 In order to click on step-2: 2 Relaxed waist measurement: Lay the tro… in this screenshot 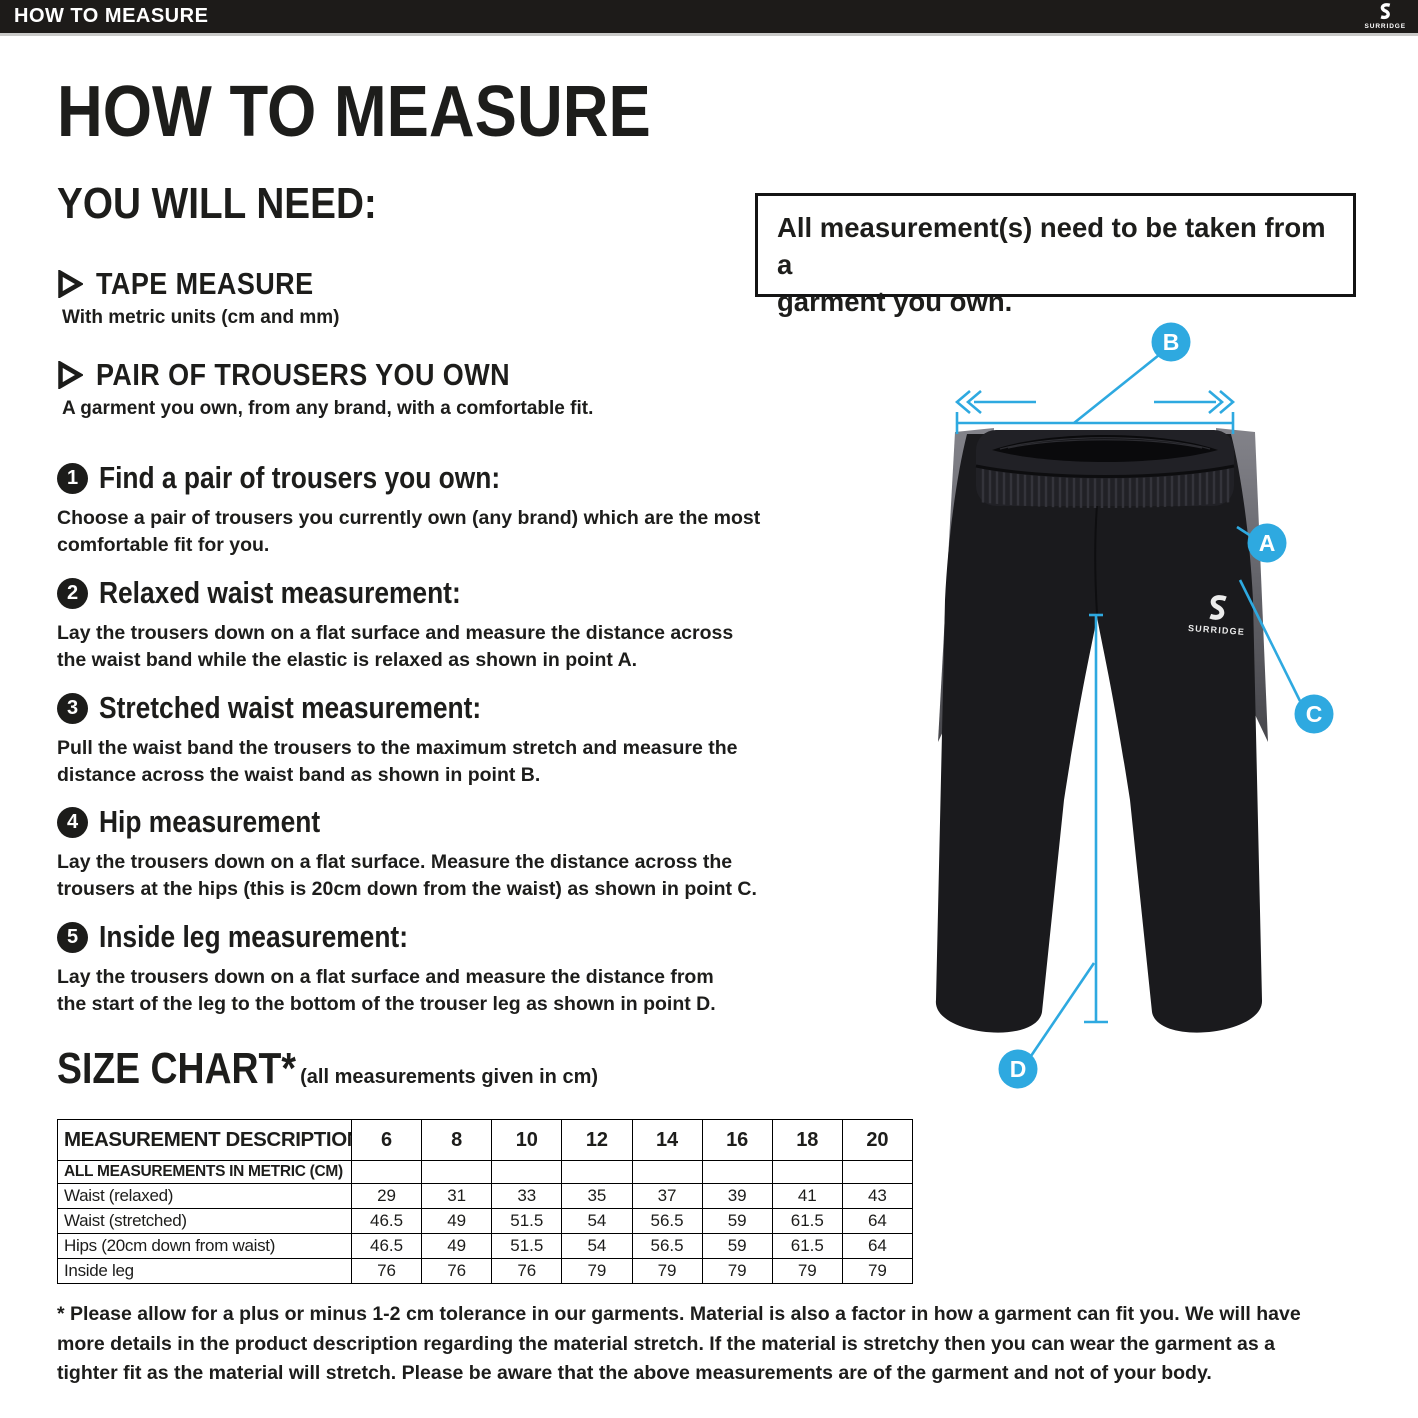, I will do `click(452, 624)`.